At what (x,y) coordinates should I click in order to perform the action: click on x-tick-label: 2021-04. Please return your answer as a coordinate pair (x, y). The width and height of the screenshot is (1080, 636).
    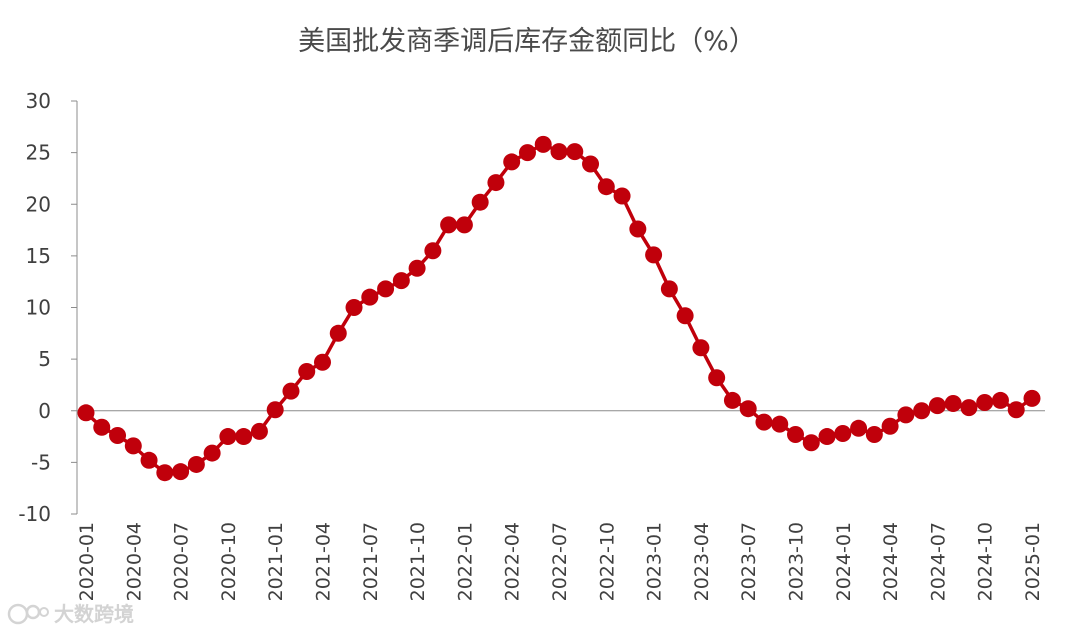
    Looking at the image, I should click on (324, 561).